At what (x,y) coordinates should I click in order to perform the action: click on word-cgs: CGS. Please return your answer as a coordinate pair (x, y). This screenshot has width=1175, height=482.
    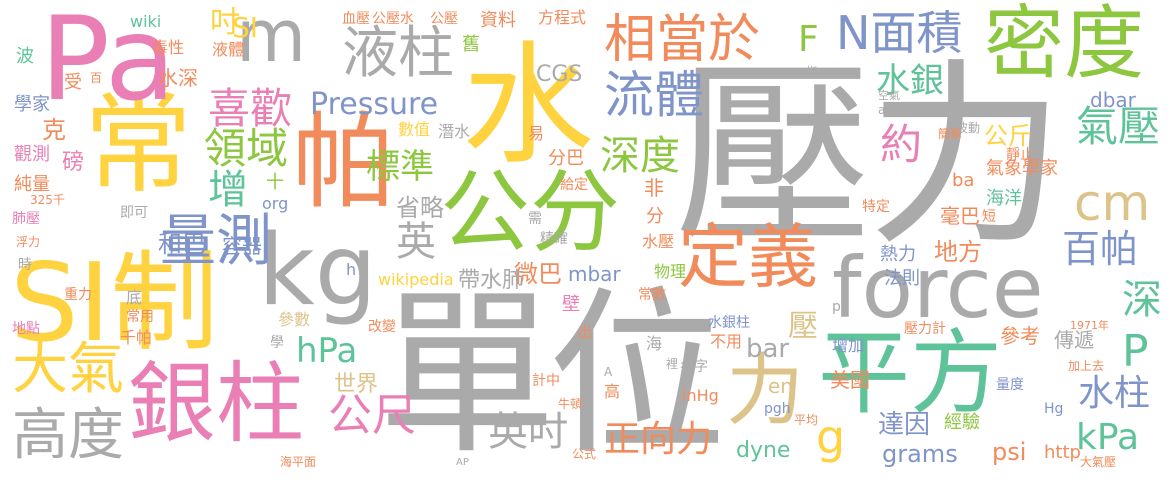
    Looking at the image, I should click on (559, 74).